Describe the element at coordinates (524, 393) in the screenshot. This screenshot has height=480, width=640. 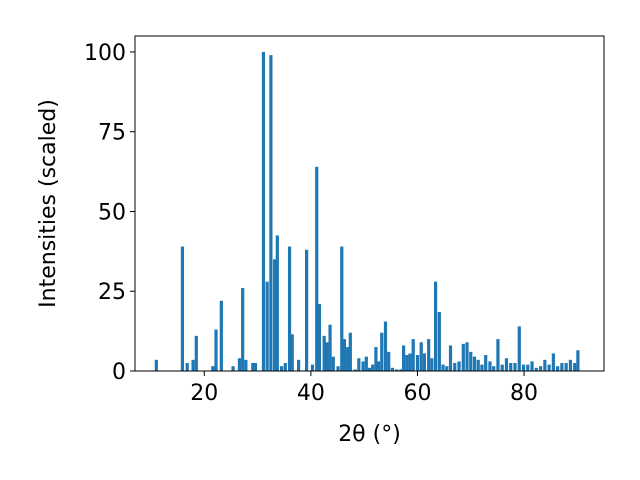
I see `x-tick-label: 80` at that location.